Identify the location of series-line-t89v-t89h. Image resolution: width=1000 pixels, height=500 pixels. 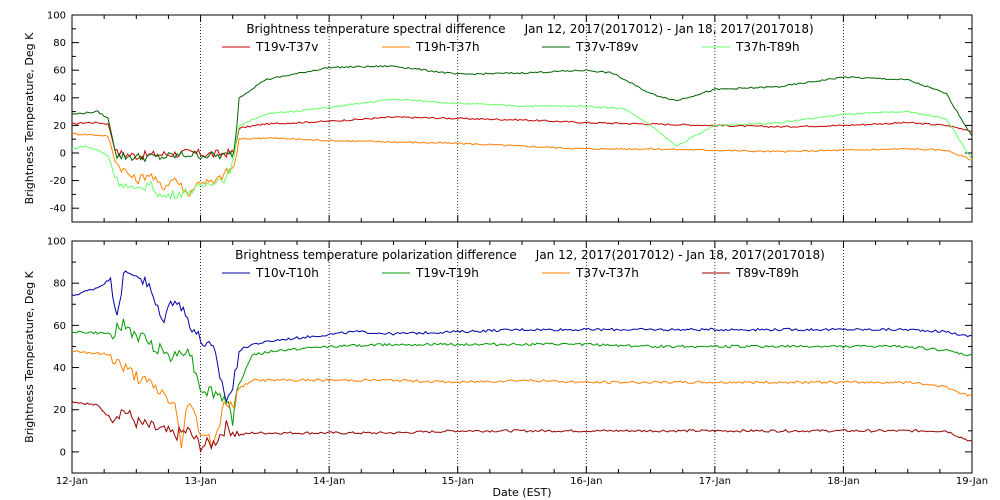
(522, 427).